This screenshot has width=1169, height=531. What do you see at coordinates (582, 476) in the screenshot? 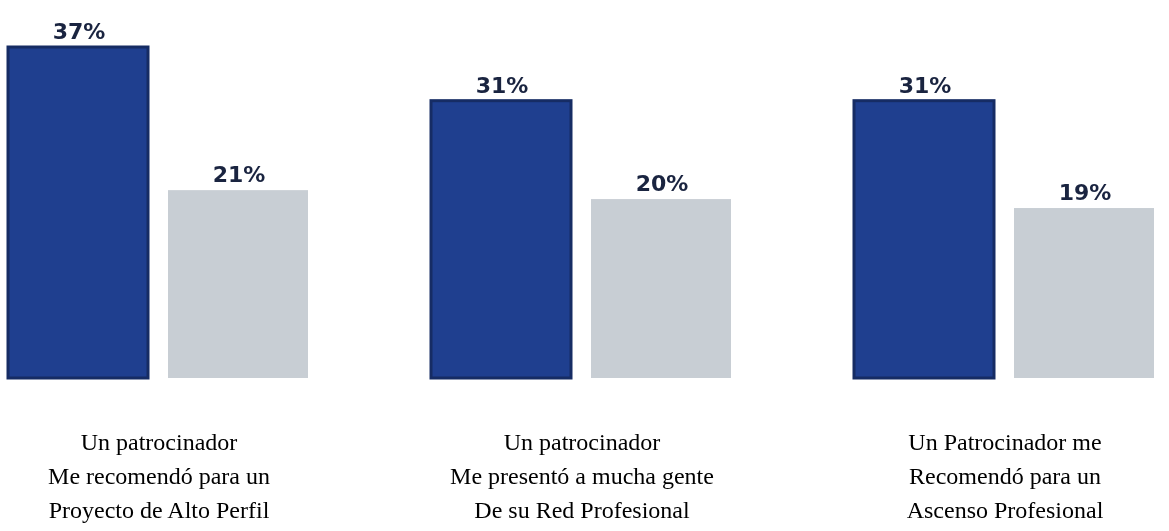
I see `x-tick-label: Un patrocinador Me presentó a mucha gente De su Red Profesional` at bounding box center [582, 476].